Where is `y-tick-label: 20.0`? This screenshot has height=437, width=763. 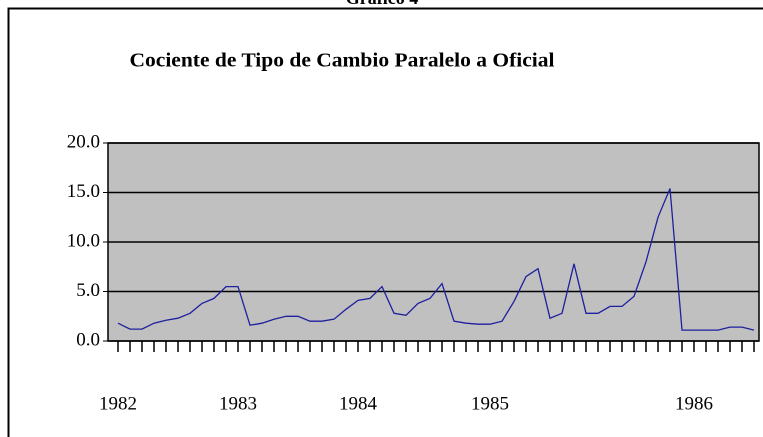
y-tick-label: 20.0 is located at coordinates (83, 141).